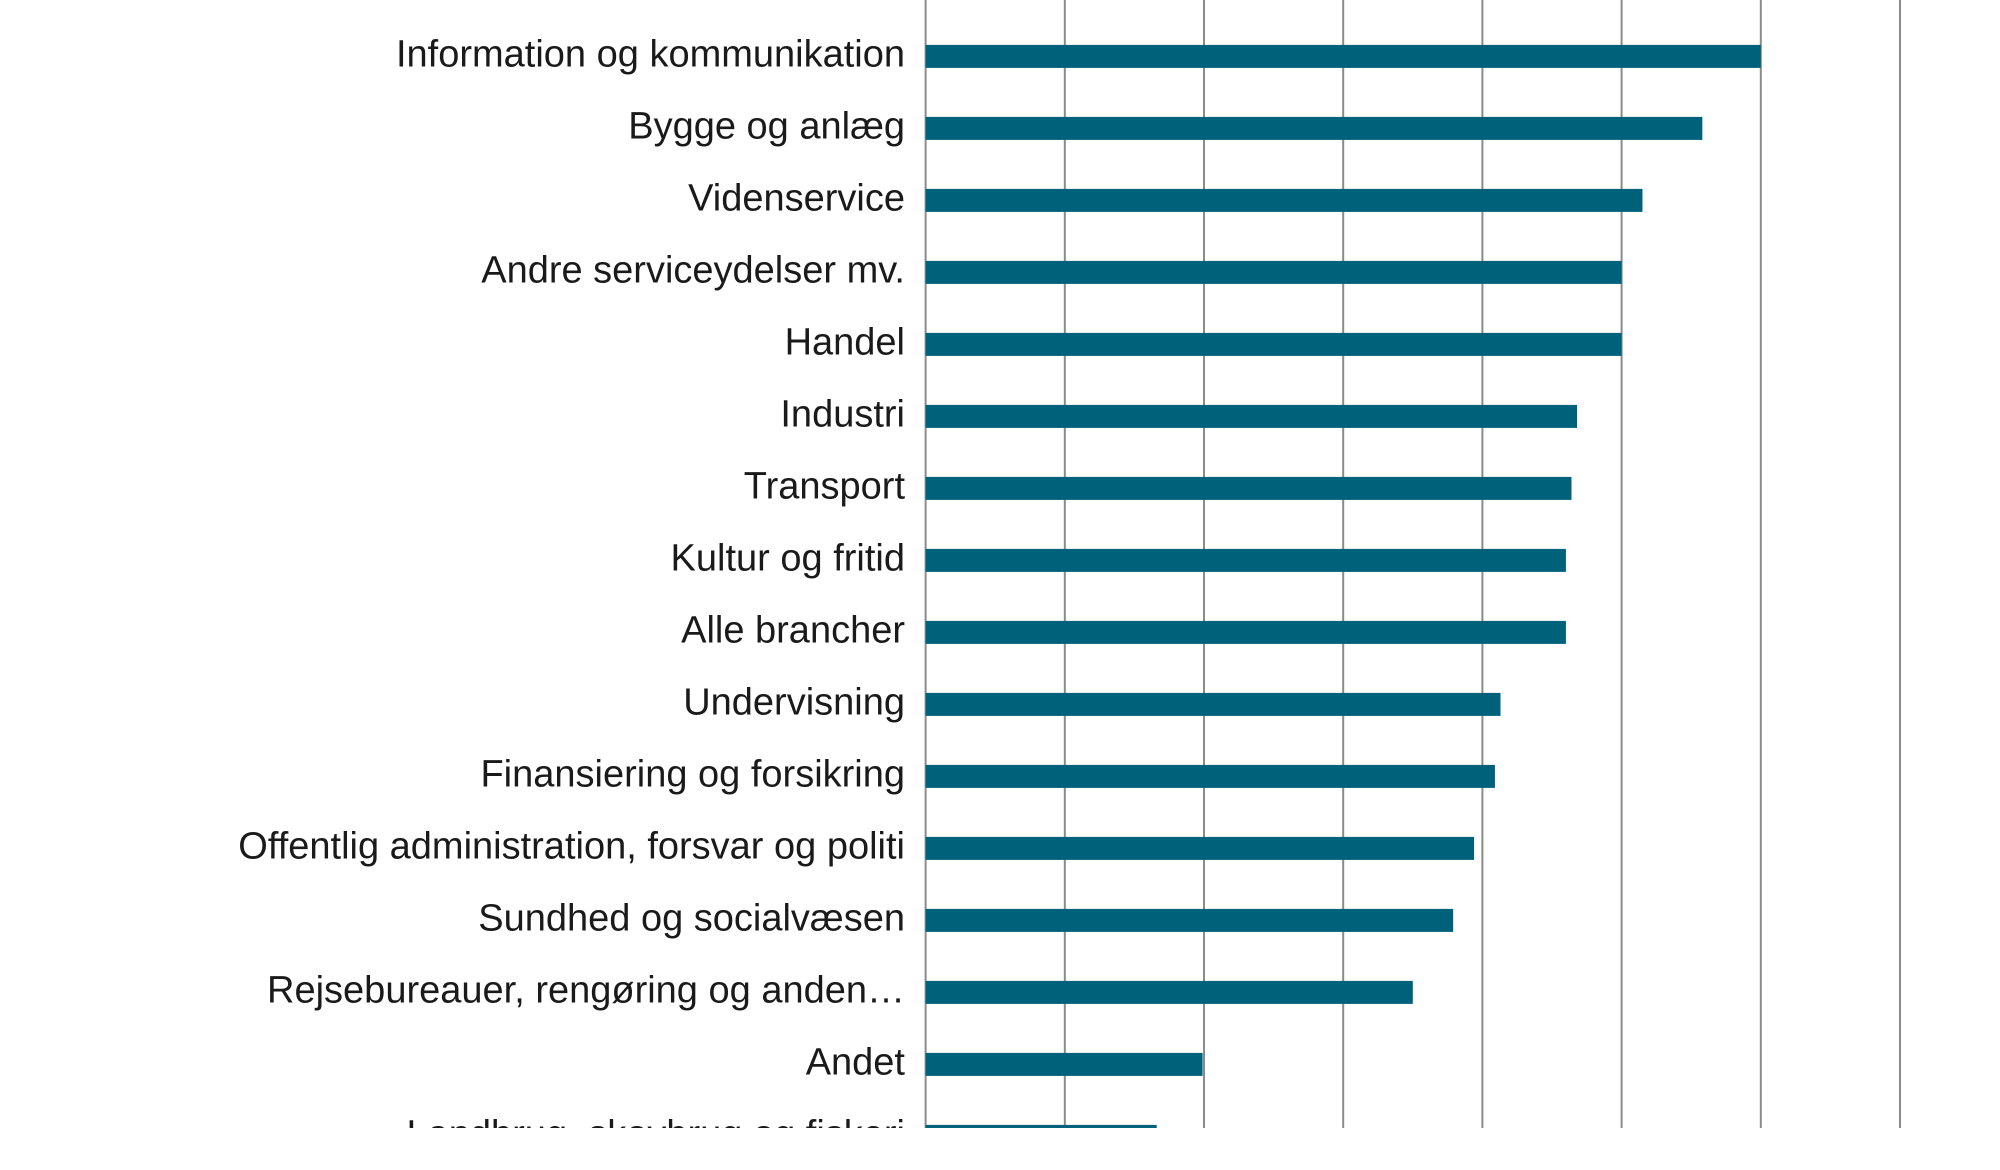 The image size is (2000, 1170). Describe the element at coordinates (788, 558) in the screenshot. I see `y-tick-label: Kultur og fritid` at that location.